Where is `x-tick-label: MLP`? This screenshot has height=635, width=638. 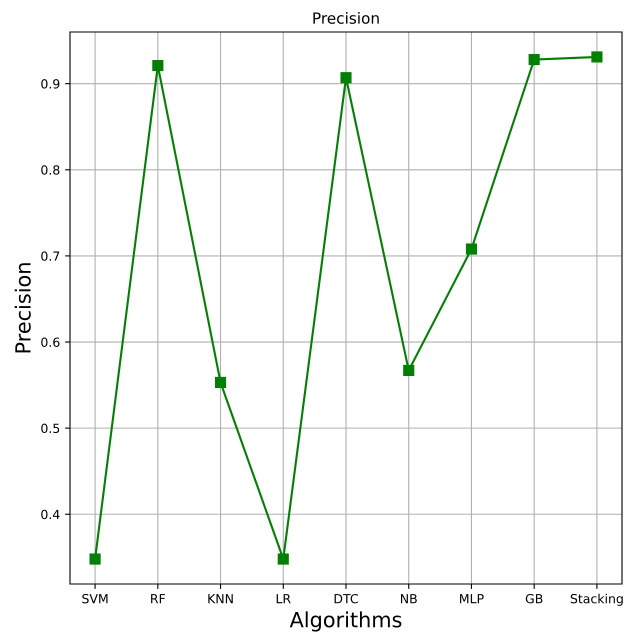
x-tick-label: MLP is located at coordinates (472, 599).